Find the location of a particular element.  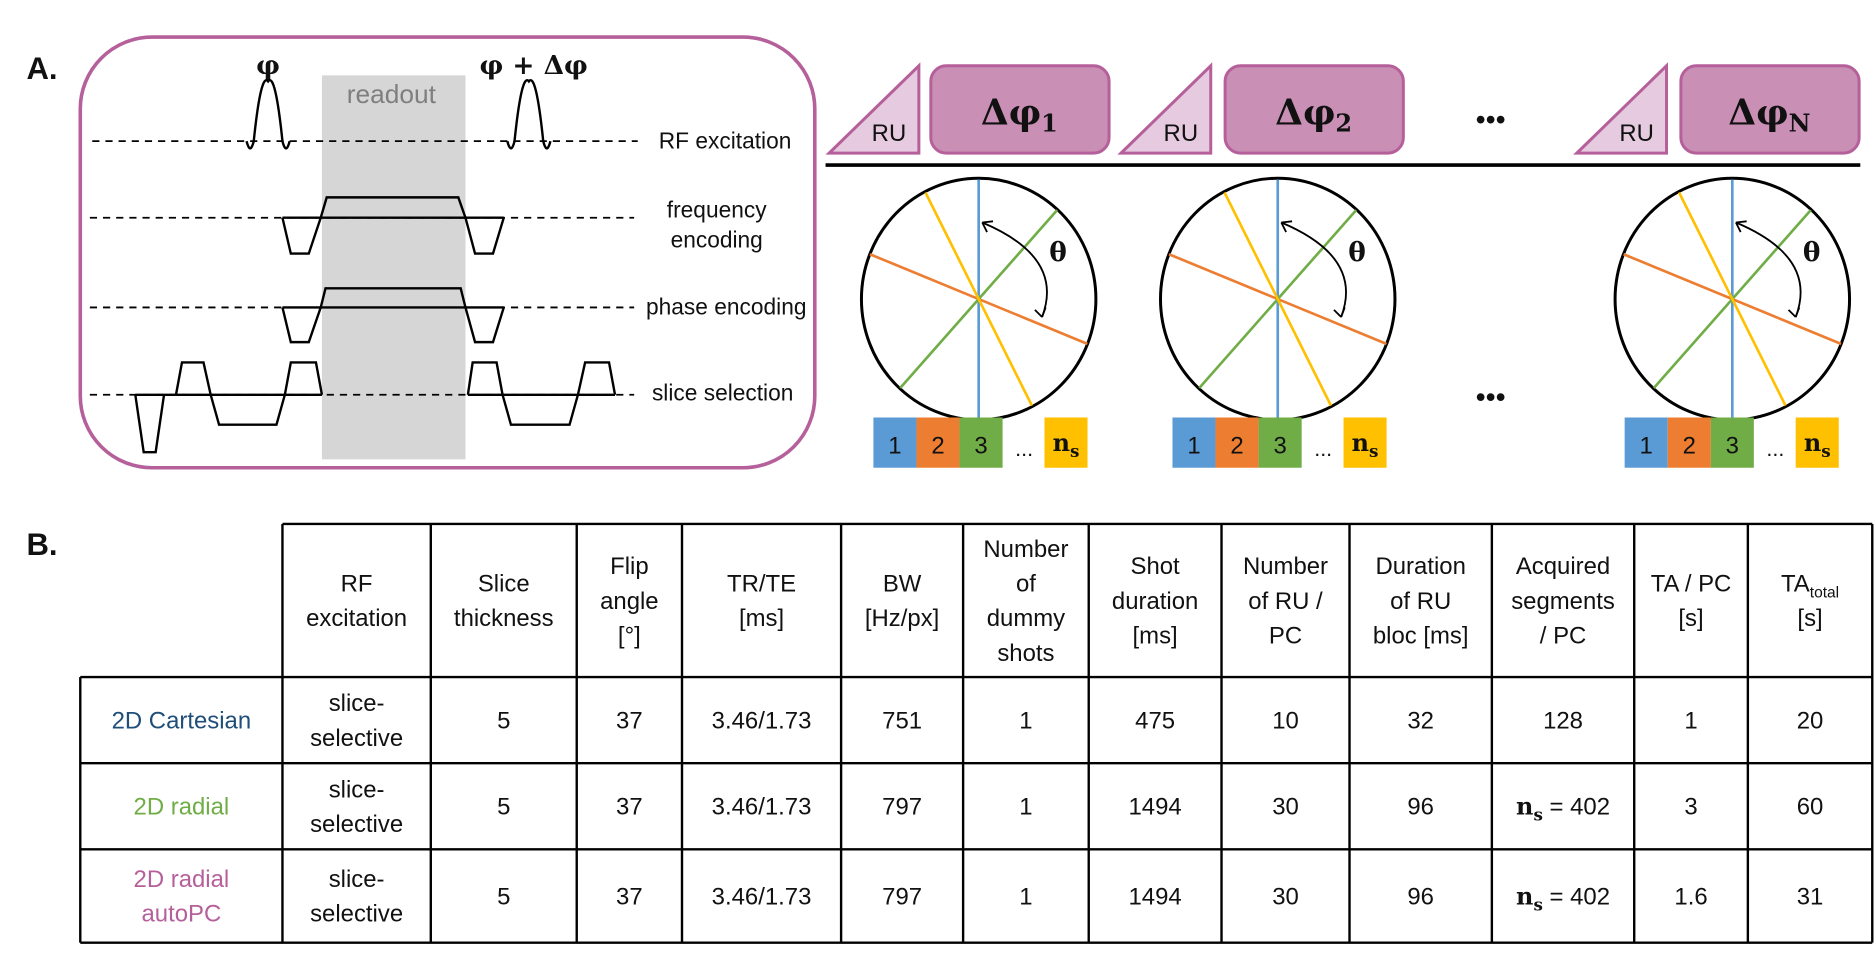

table-header-cell: Shot is located at coordinates (1156, 566).